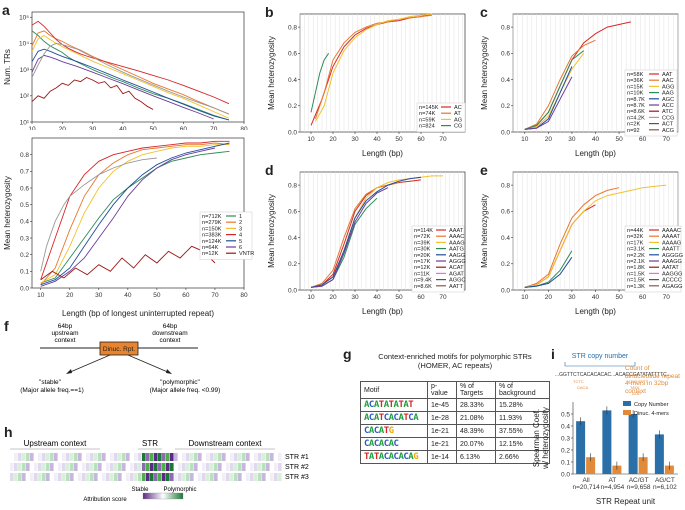 The image size is (685, 510). What do you see at coordinates (633, 125) in the screenshot?
I see `legend-count: n=2K` at bounding box center [633, 125].